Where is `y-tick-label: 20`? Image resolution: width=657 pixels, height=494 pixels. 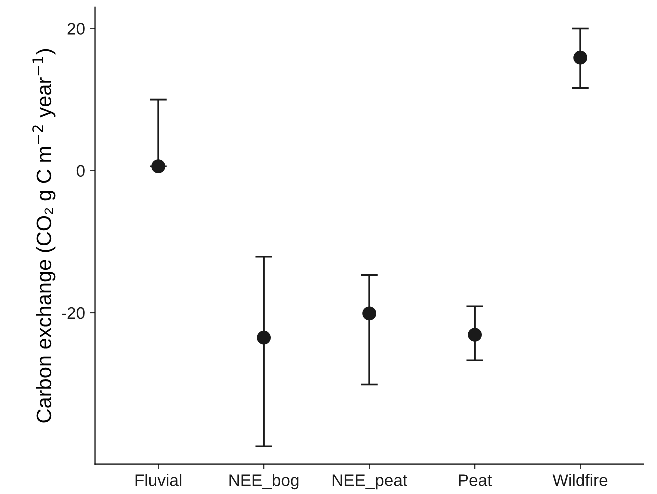 y-tick-label: 20 is located at coordinates (76, 29).